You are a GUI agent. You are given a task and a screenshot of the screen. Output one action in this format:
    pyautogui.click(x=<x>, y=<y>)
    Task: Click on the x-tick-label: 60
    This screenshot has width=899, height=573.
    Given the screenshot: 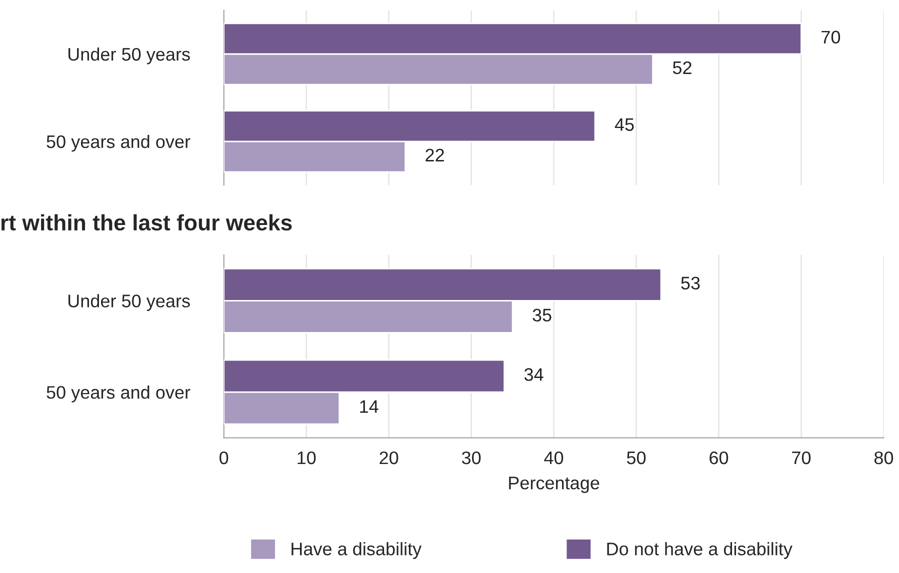 What is the action you would take?
    pyautogui.click(x=719, y=457)
    